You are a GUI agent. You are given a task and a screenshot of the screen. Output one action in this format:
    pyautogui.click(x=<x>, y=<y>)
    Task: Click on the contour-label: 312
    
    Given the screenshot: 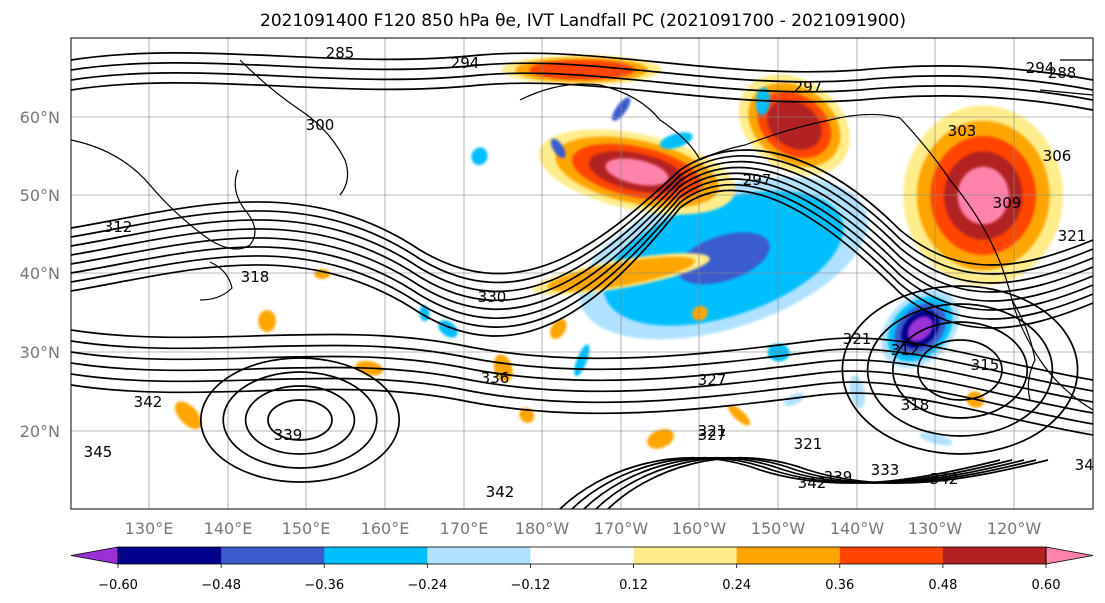 What is the action you would take?
    pyautogui.click(x=118, y=227)
    